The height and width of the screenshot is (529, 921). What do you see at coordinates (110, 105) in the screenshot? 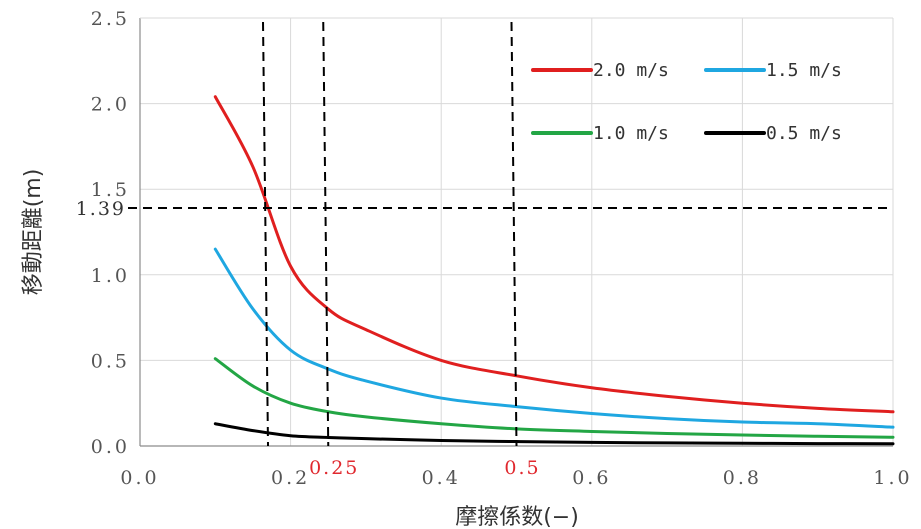
I see `y-tick-label: 2.0` at bounding box center [110, 105].